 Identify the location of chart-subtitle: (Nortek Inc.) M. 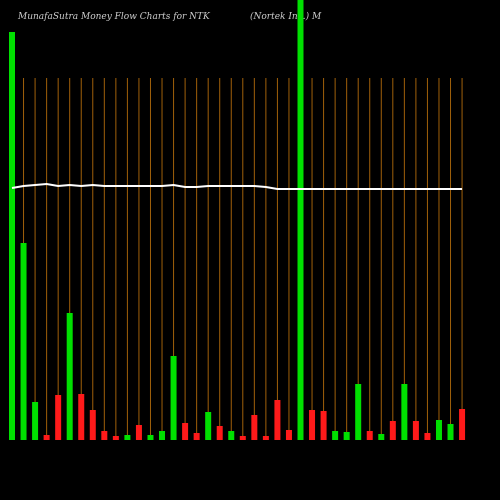
(286, 16).